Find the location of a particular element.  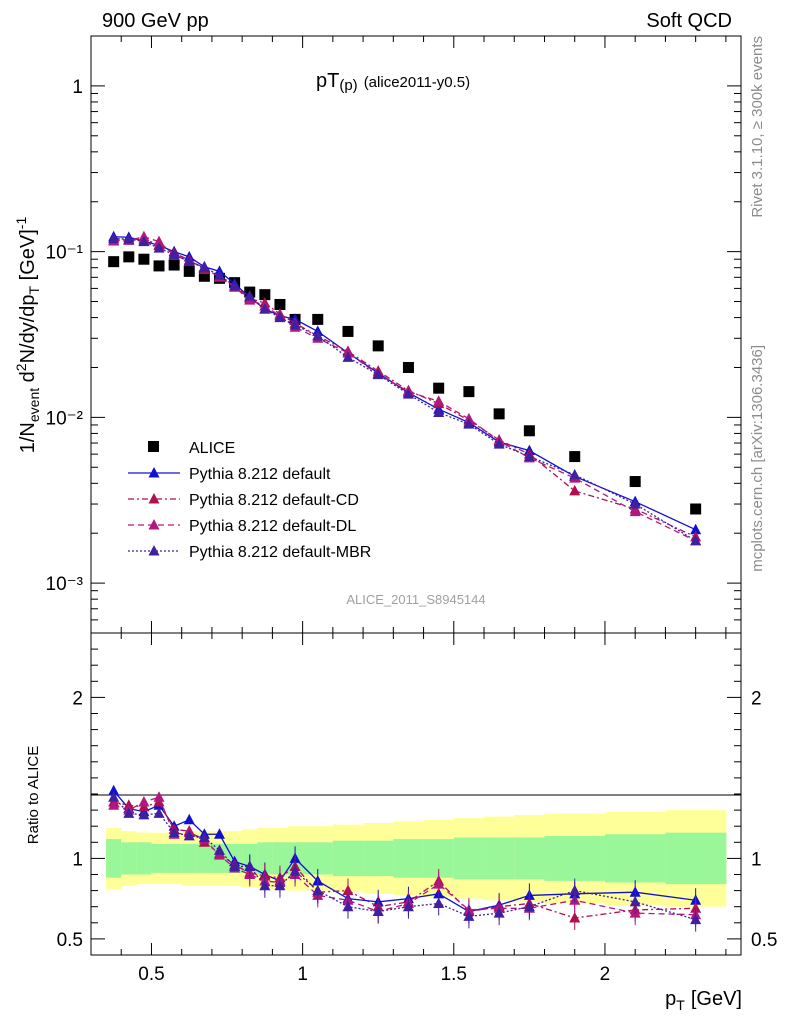

legend-label: Pythia 8.212 default-CD is located at coordinates (274, 500).